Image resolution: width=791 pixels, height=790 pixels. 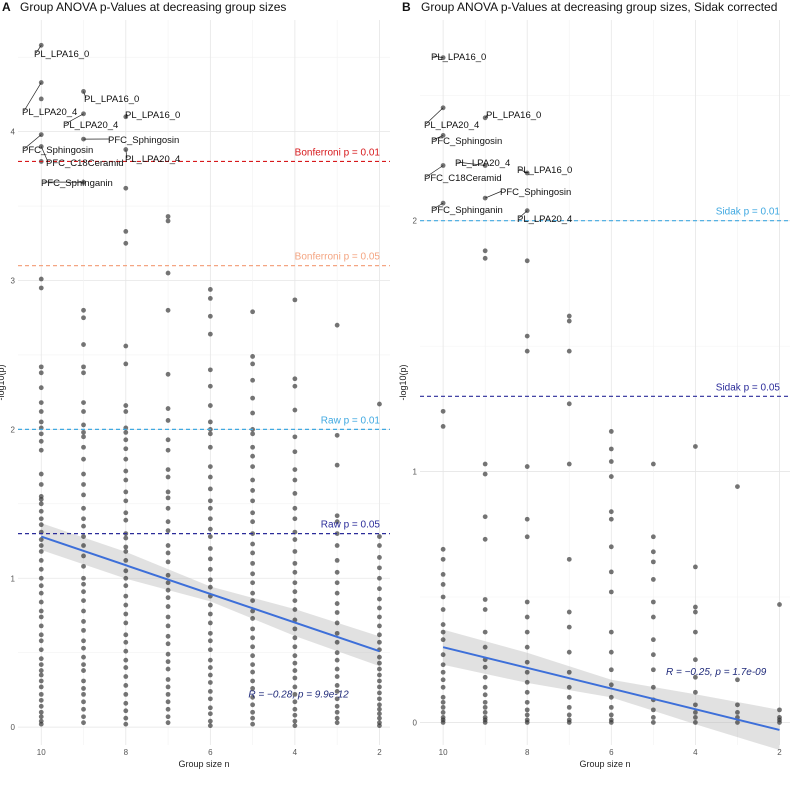 What do you see at coordinates (467, 210) in the screenshot?
I see `point-label: PFC_Sphinganin` at bounding box center [467, 210].